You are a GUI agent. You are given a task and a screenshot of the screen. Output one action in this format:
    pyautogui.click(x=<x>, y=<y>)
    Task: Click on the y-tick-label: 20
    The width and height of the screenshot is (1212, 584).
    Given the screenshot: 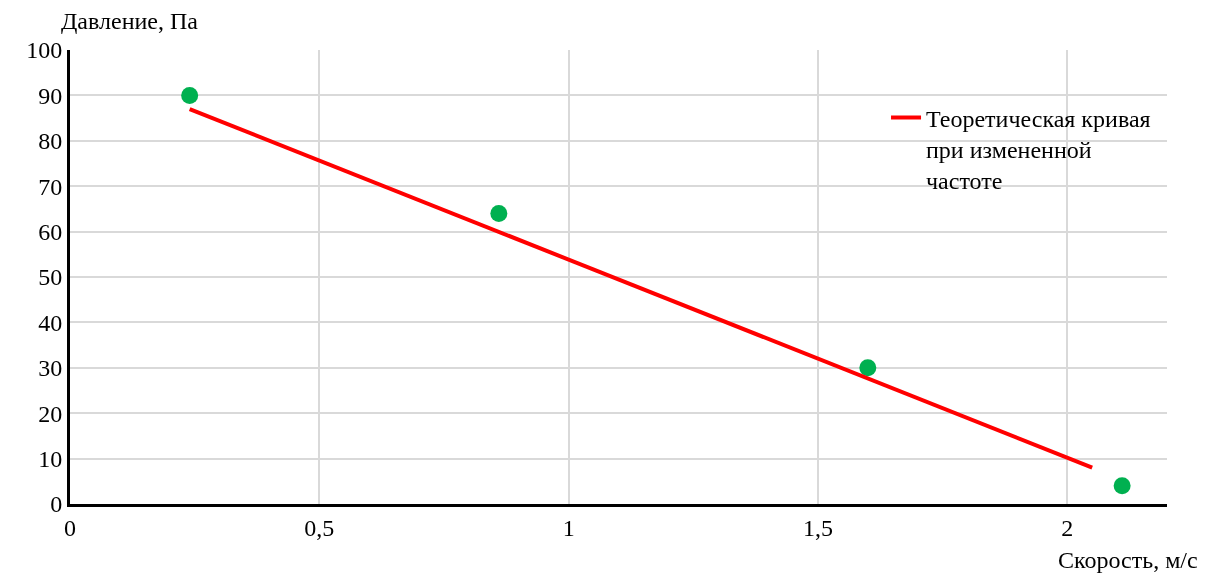 What is the action you would take?
    pyautogui.click(x=50, y=413)
    